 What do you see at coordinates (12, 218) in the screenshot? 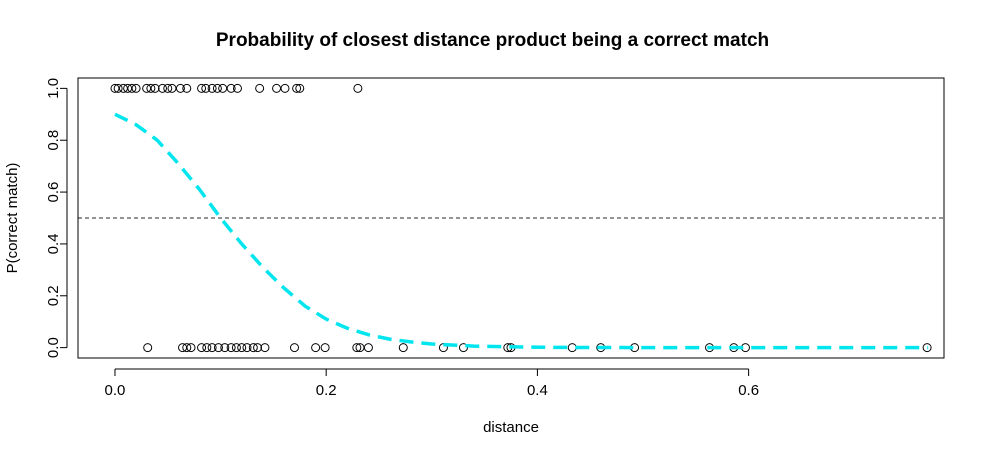
I see `y-axis-label: P(correct match)` at bounding box center [12, 218].